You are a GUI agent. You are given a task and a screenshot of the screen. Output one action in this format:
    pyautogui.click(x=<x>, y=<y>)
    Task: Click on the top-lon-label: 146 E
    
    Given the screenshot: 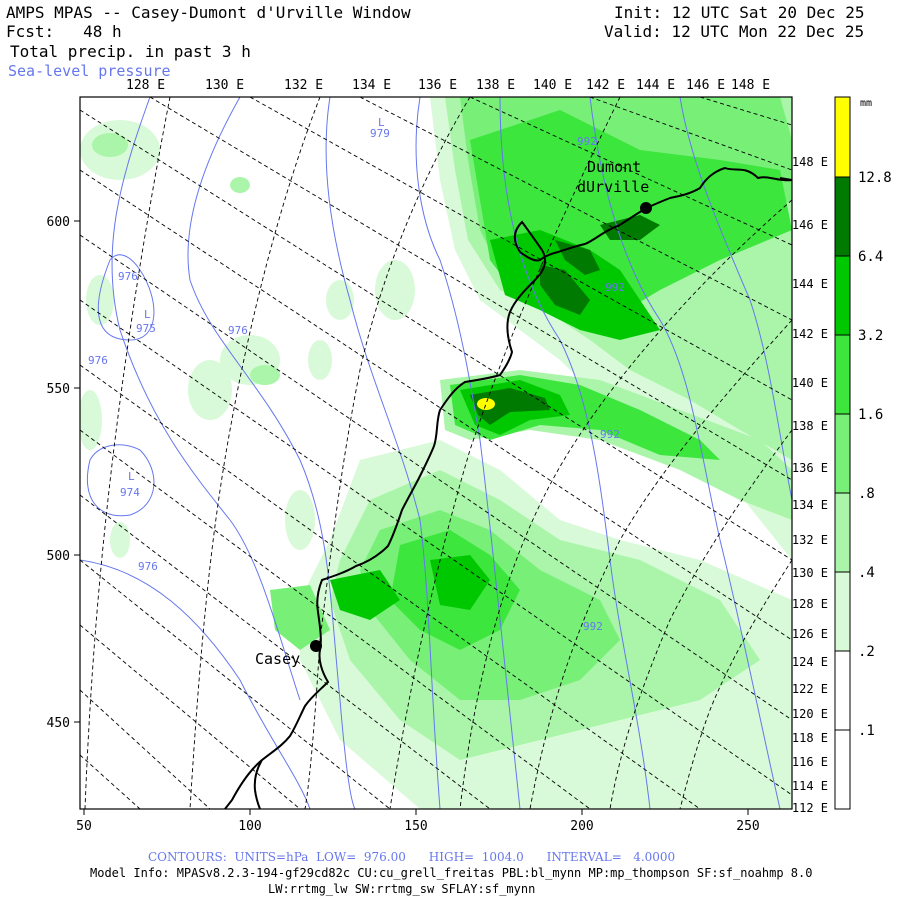 What is the action you would take?
    pyautogui.click(x=705, y=85)
    